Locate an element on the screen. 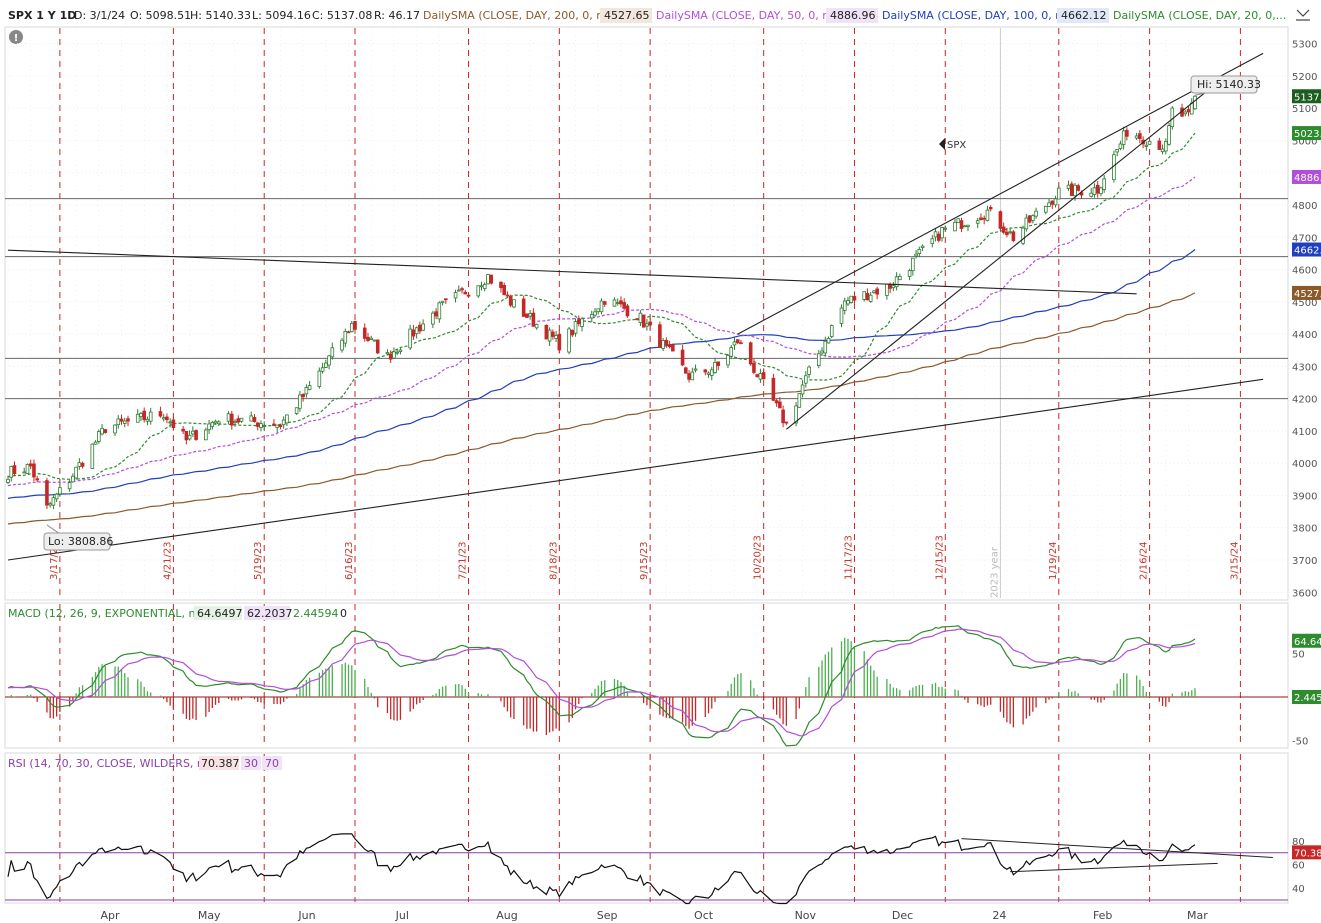 The width and height of the screenshot is (1321, 923). macd-title: MACD (12, 26, 9, EXPONENTIAL, no) is located at coordinates (107, 613).